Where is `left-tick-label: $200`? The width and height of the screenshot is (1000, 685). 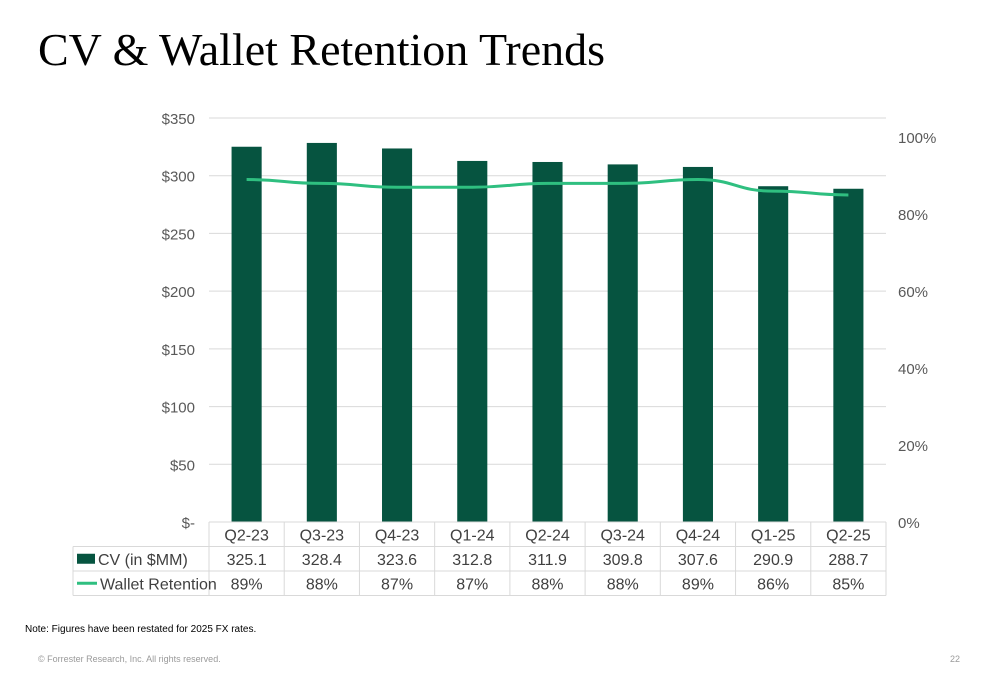 left-tick-label: $200 is located at coordinates (178, 292).